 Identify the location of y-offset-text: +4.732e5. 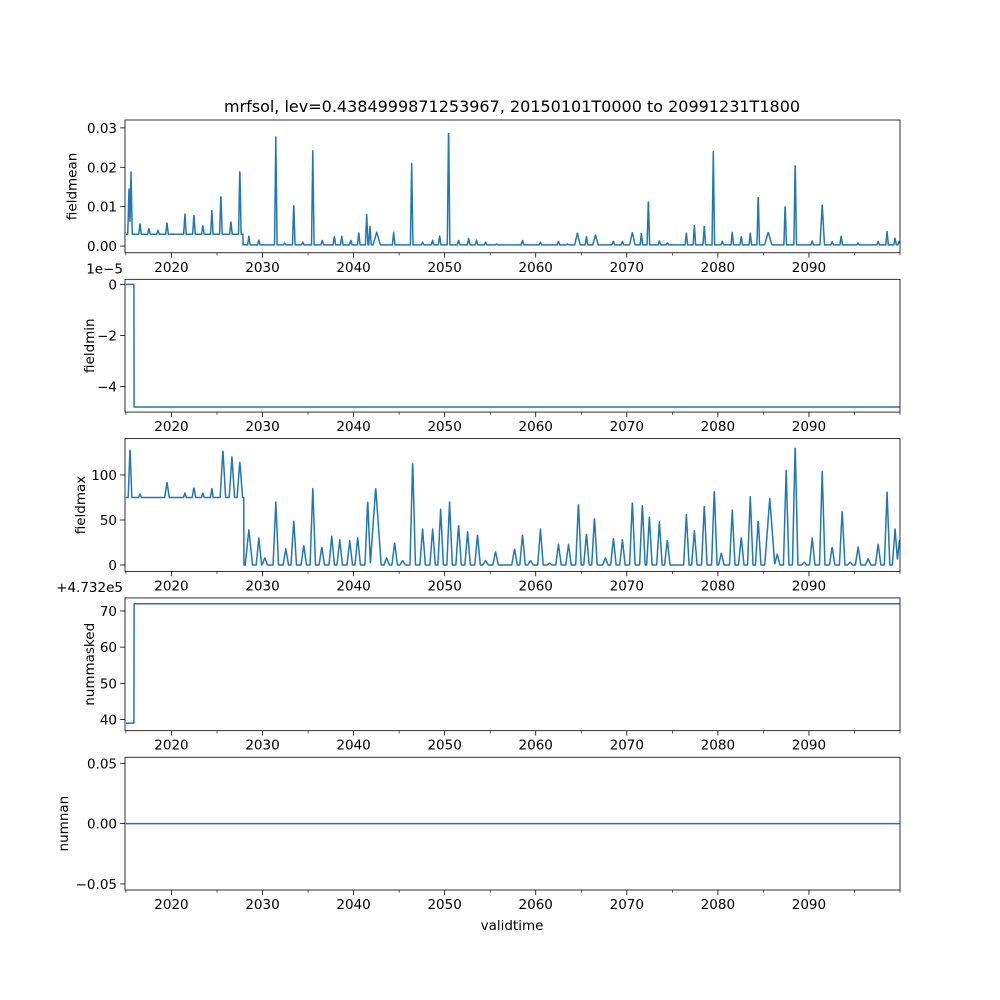
(89, 588).